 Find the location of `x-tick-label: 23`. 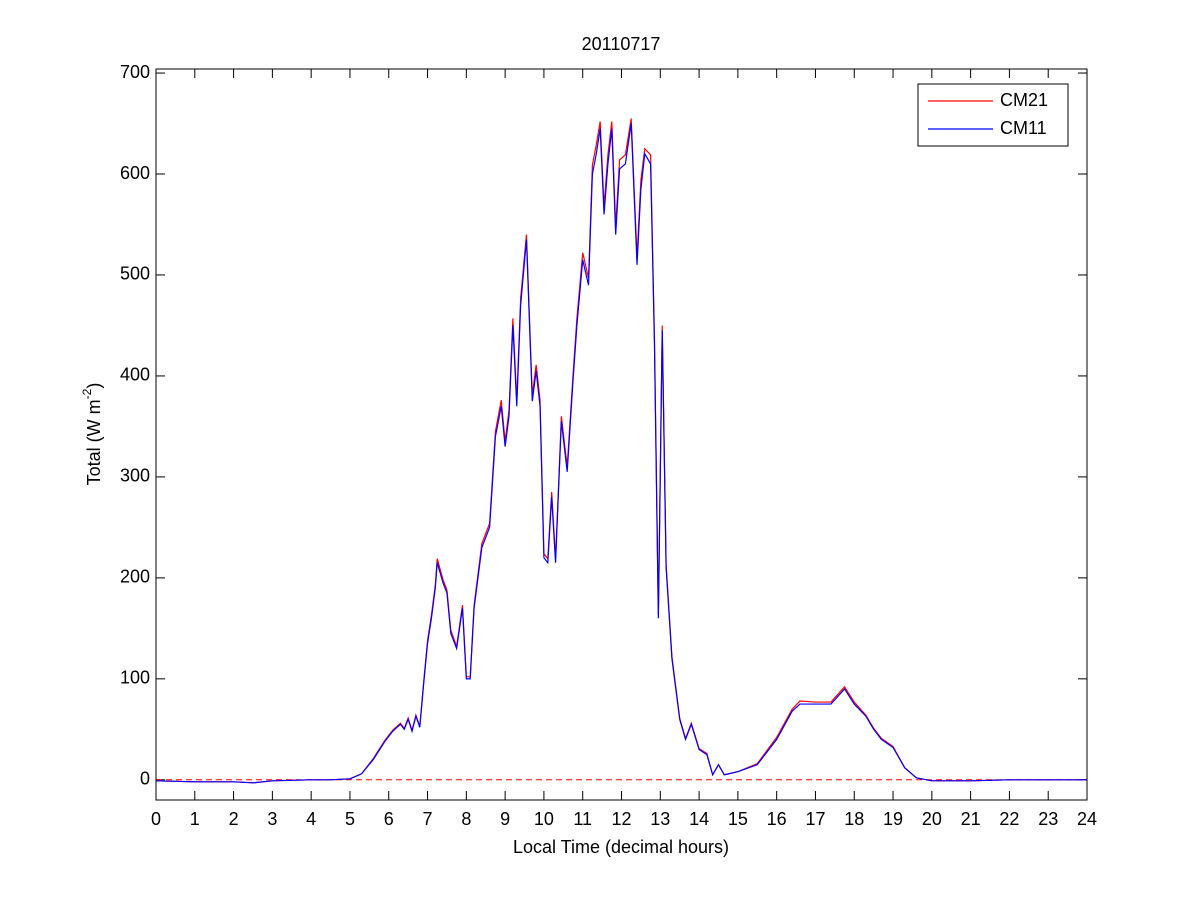

x-tick-label: 23 is located at coordinates (1048, 819).